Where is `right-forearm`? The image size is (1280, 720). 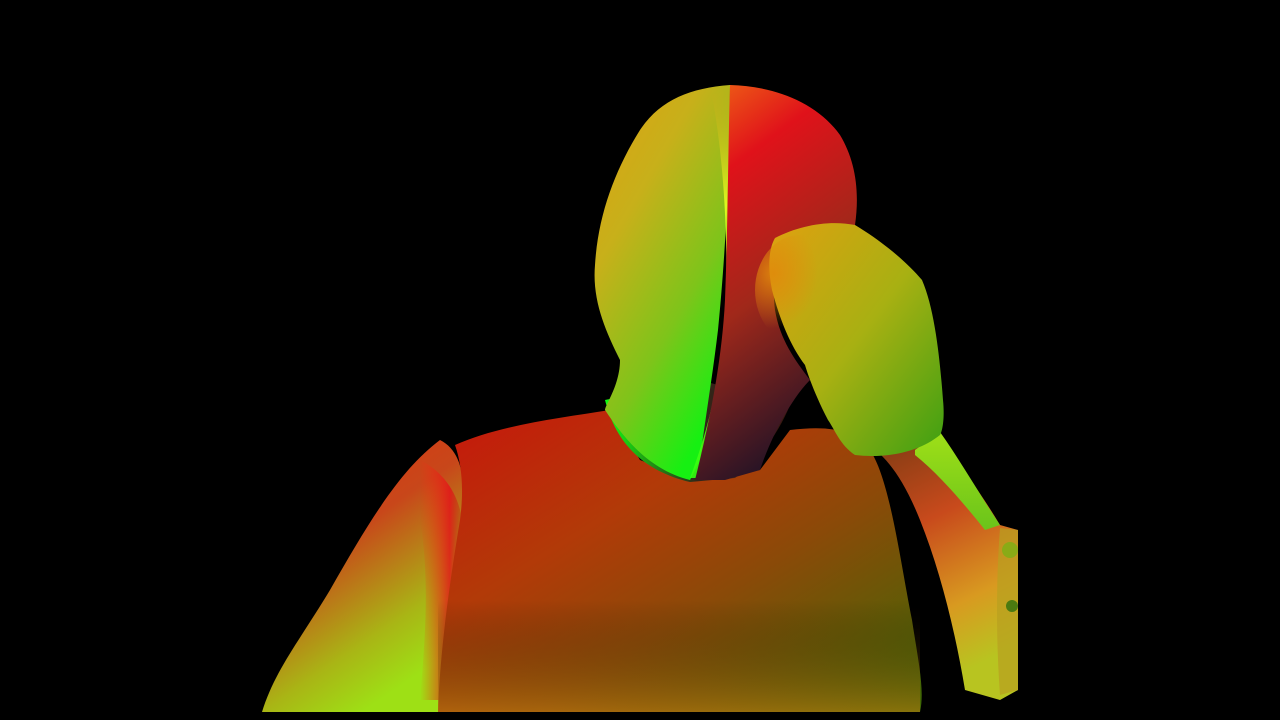
right-forearm is located at coordinates (939, 566).